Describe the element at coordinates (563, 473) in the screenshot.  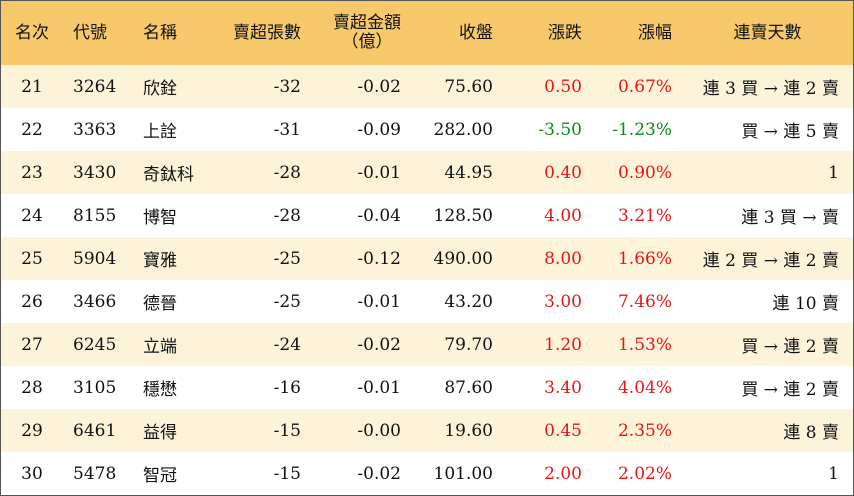
I see `cell-change: 2.00` at that location.